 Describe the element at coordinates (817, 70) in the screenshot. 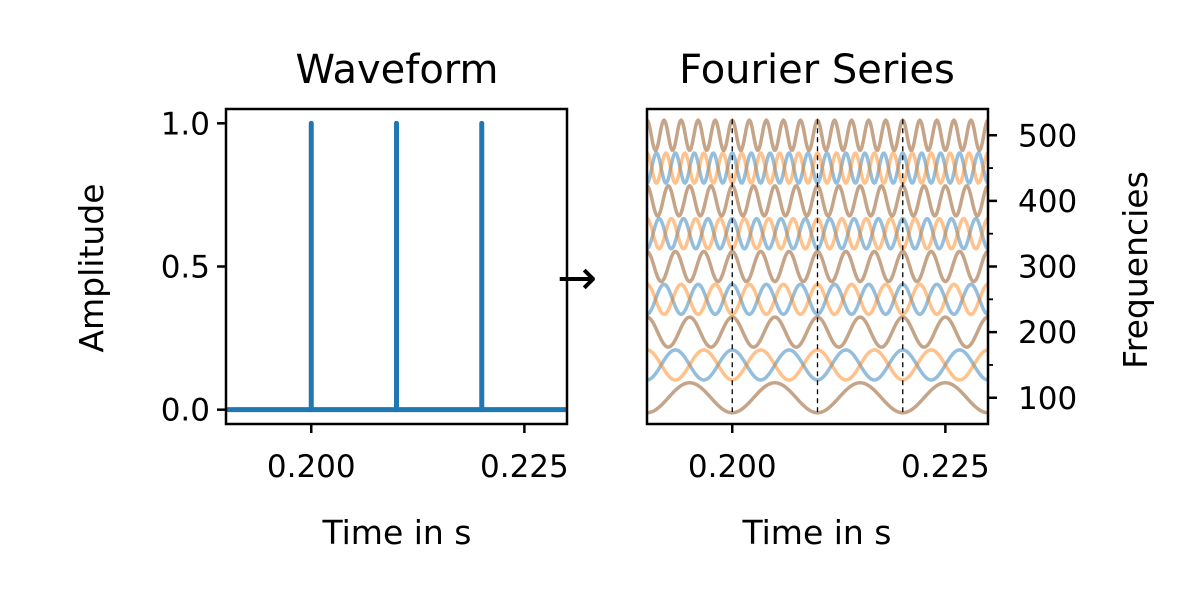

I see `fourier-title: Fourier Series` at that location.